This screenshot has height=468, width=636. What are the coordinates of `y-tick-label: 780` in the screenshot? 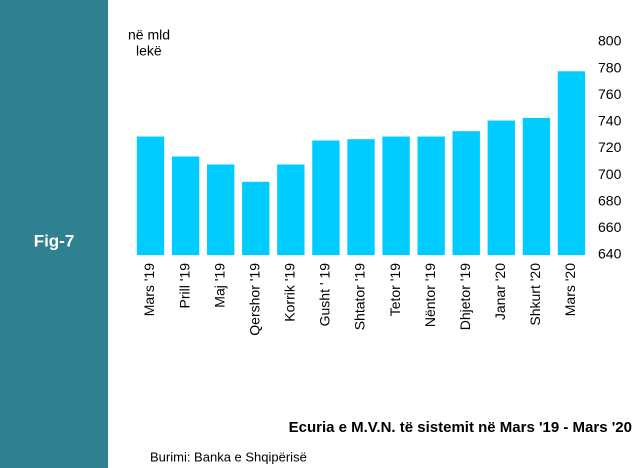 It's located at (610, 67).